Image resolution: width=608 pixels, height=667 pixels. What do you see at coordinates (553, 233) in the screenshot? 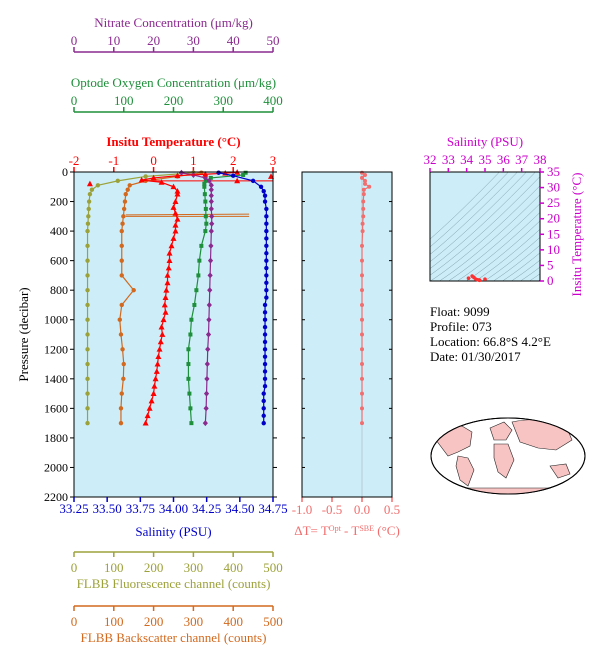
I see `ts-ytick-label: 15` at bounding box center [553, 233].